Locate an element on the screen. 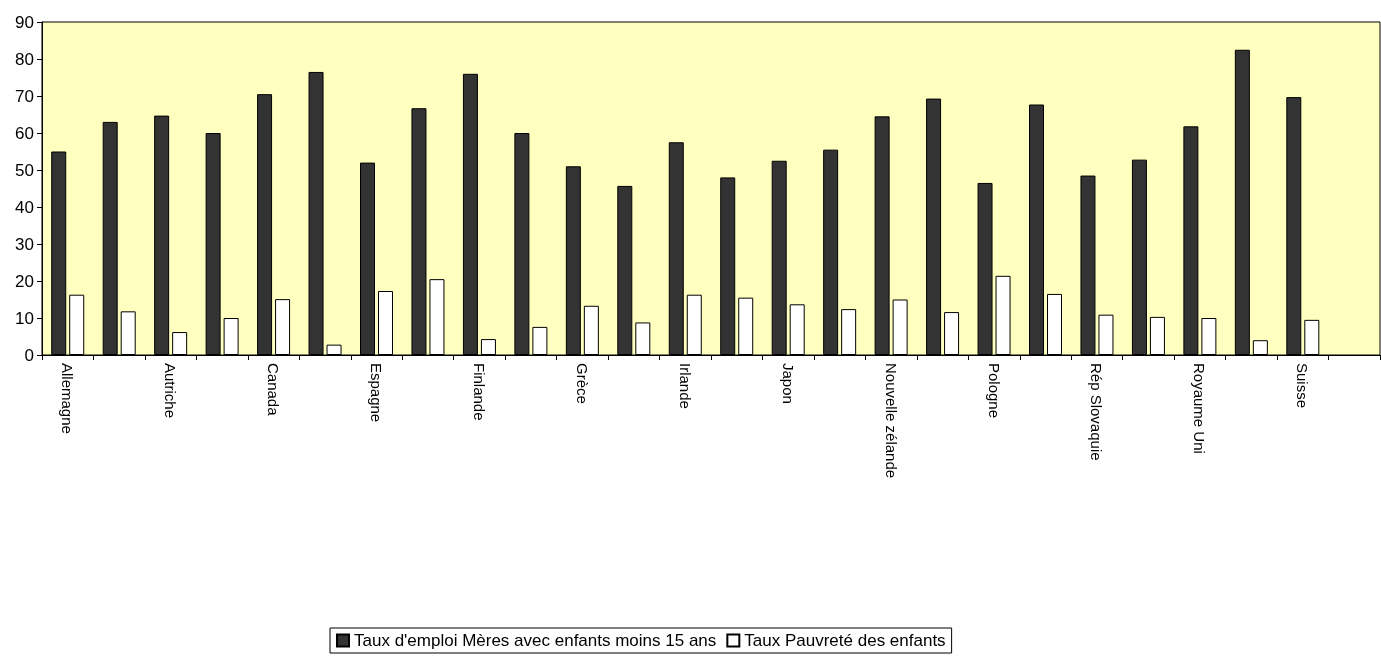  y-tick-label: 10 is located at coordinates (24, 318).